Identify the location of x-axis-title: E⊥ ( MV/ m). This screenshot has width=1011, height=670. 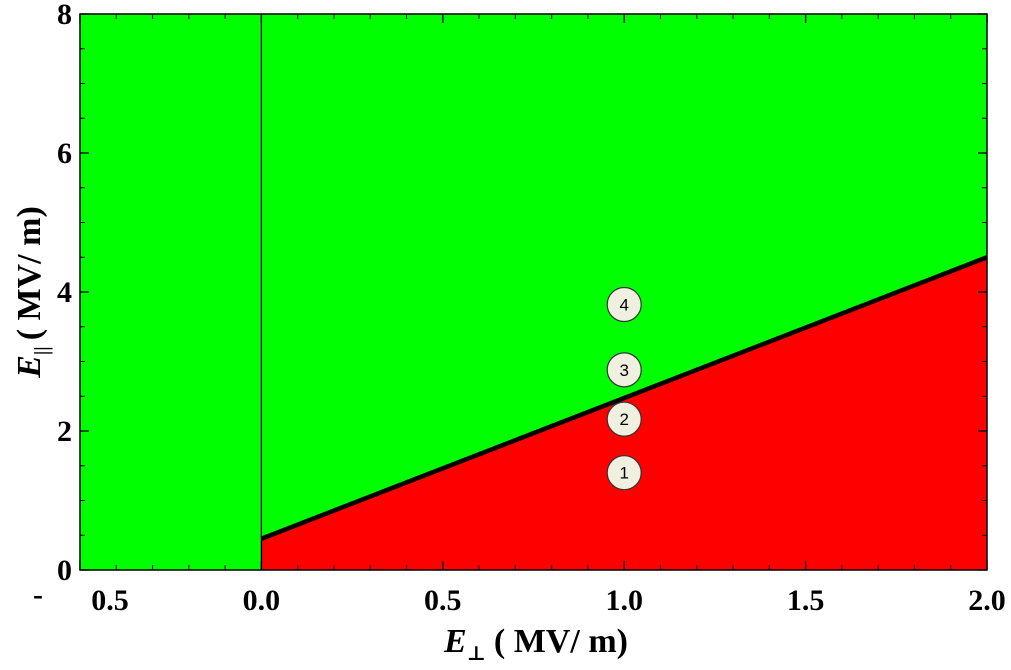
(535, 644).